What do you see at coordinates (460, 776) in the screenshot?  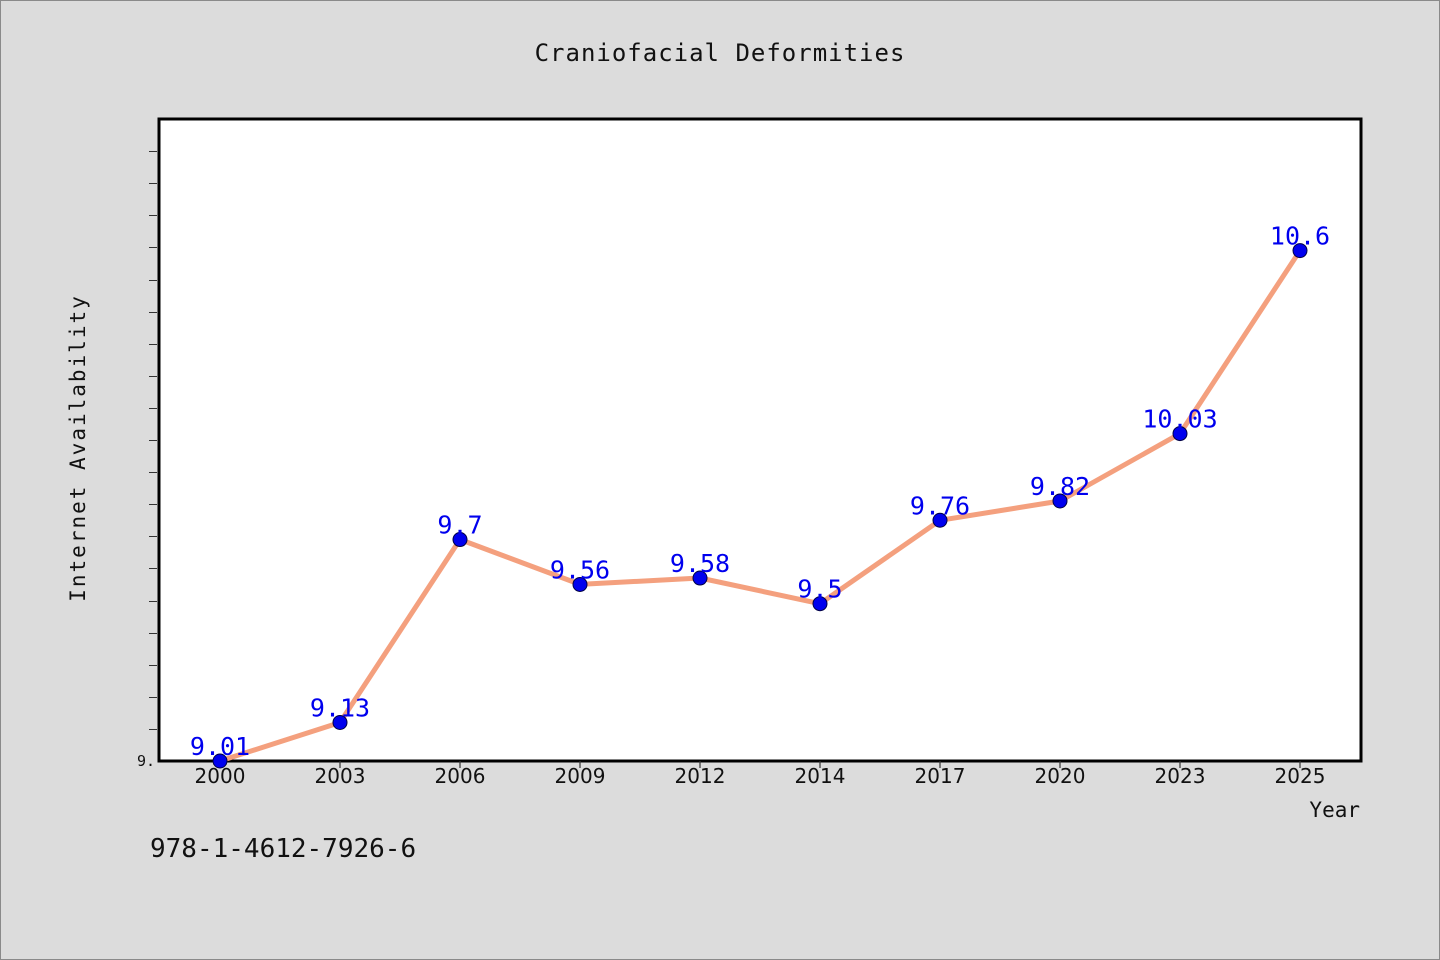 I see `x-tick-label: 2006` at bounding box center [460, 776].